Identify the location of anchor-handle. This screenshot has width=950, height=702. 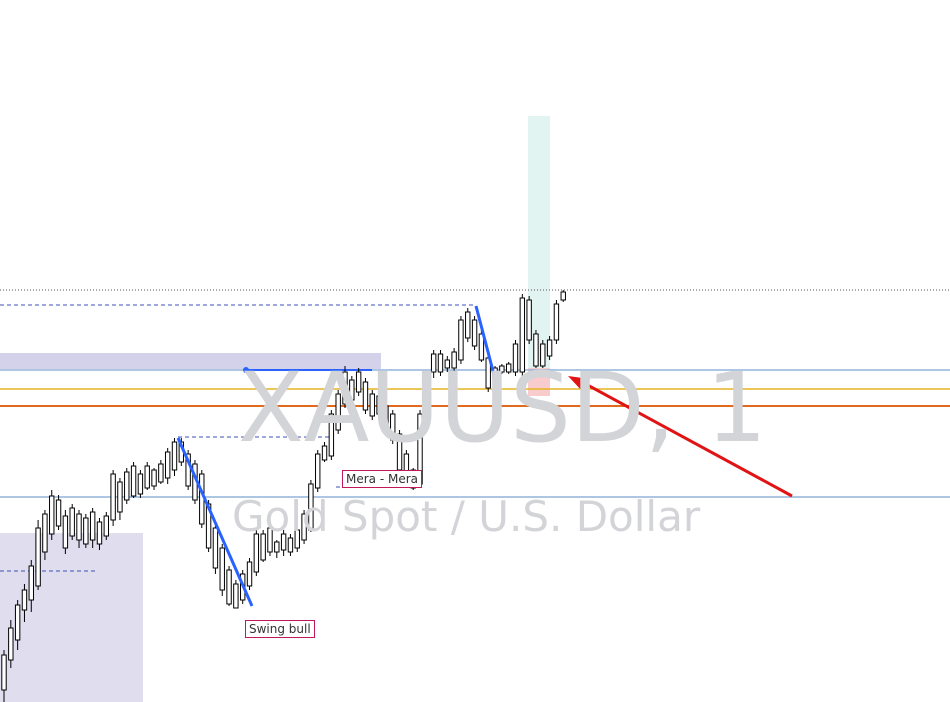
(246, 370).